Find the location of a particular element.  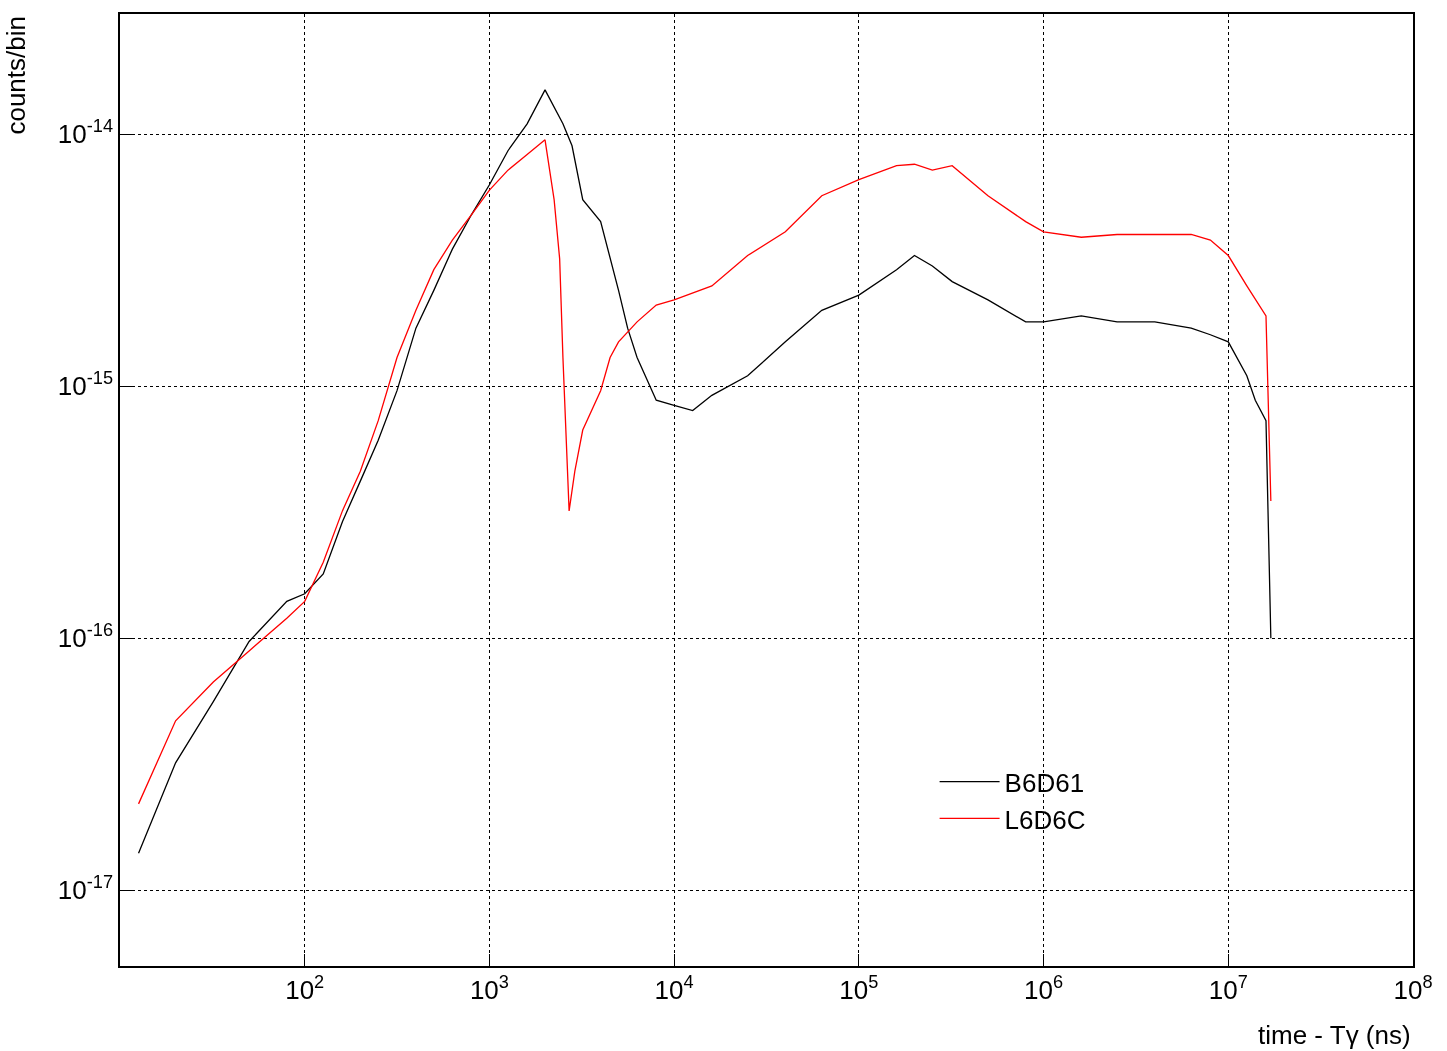

y-tick-label: 10$^{-15}$ is located at coordinates (85, 385).